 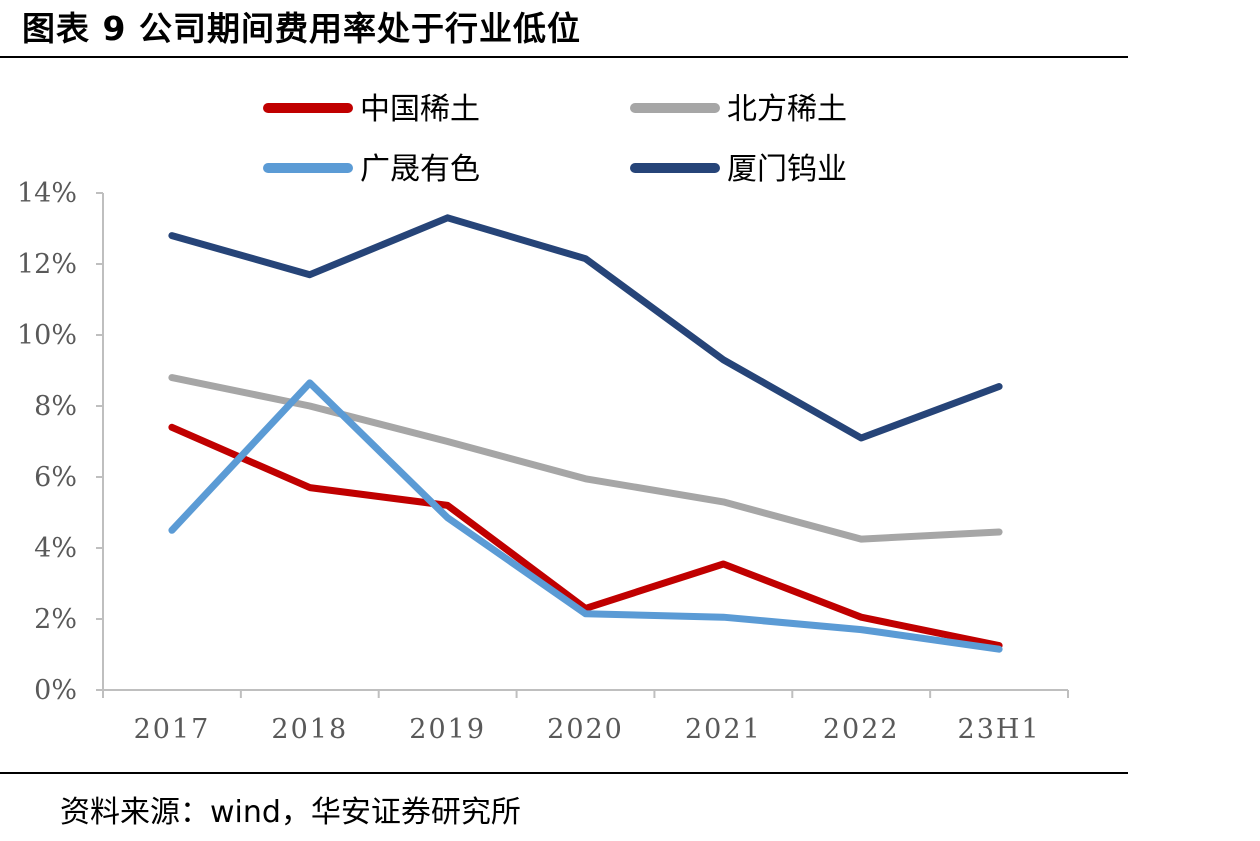 I want to click on chart-title: 图表 9 公司期间费用率处于行业低位, so click(x=301, y=28).